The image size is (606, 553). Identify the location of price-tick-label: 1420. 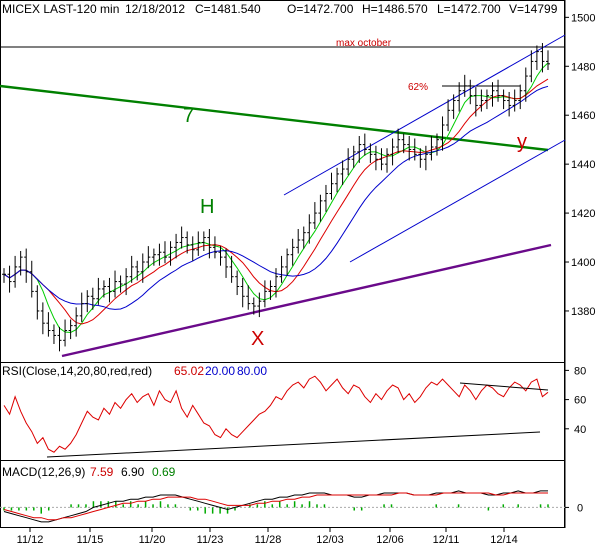
(583, 214).